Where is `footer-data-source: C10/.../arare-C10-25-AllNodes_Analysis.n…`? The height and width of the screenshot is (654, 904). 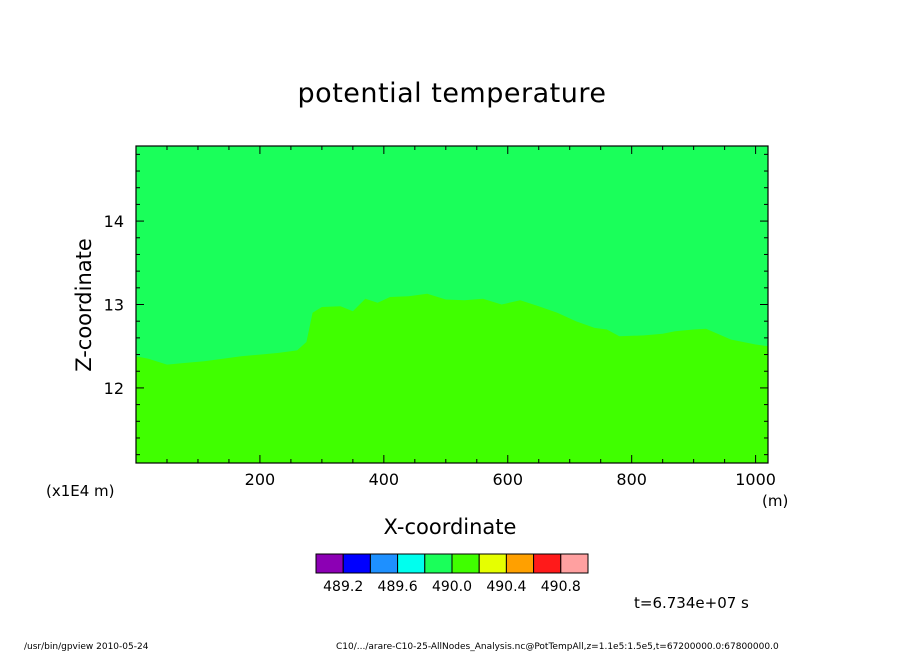
footer-data-source: C10/.../arare-C10-25-AllNodes_Analysis.n… is located at coordinates (557, 647).